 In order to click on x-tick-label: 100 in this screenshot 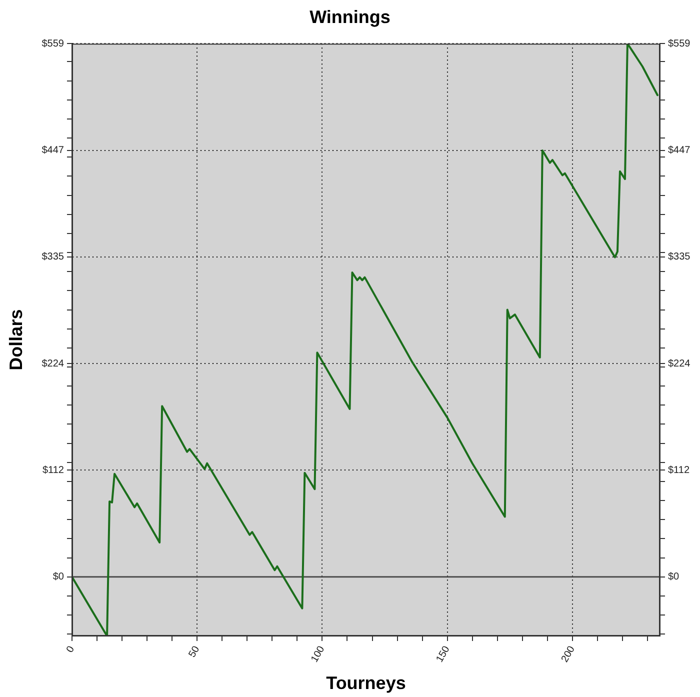, I will do `click(318, 654)`.